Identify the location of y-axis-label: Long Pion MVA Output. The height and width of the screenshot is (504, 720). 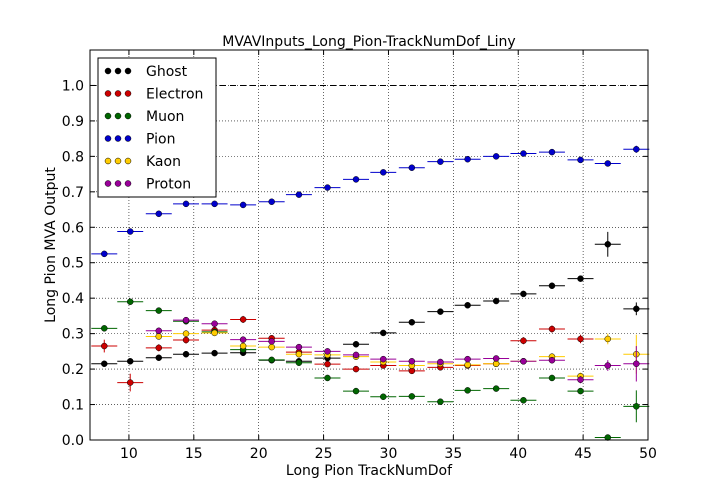
(51, 245).